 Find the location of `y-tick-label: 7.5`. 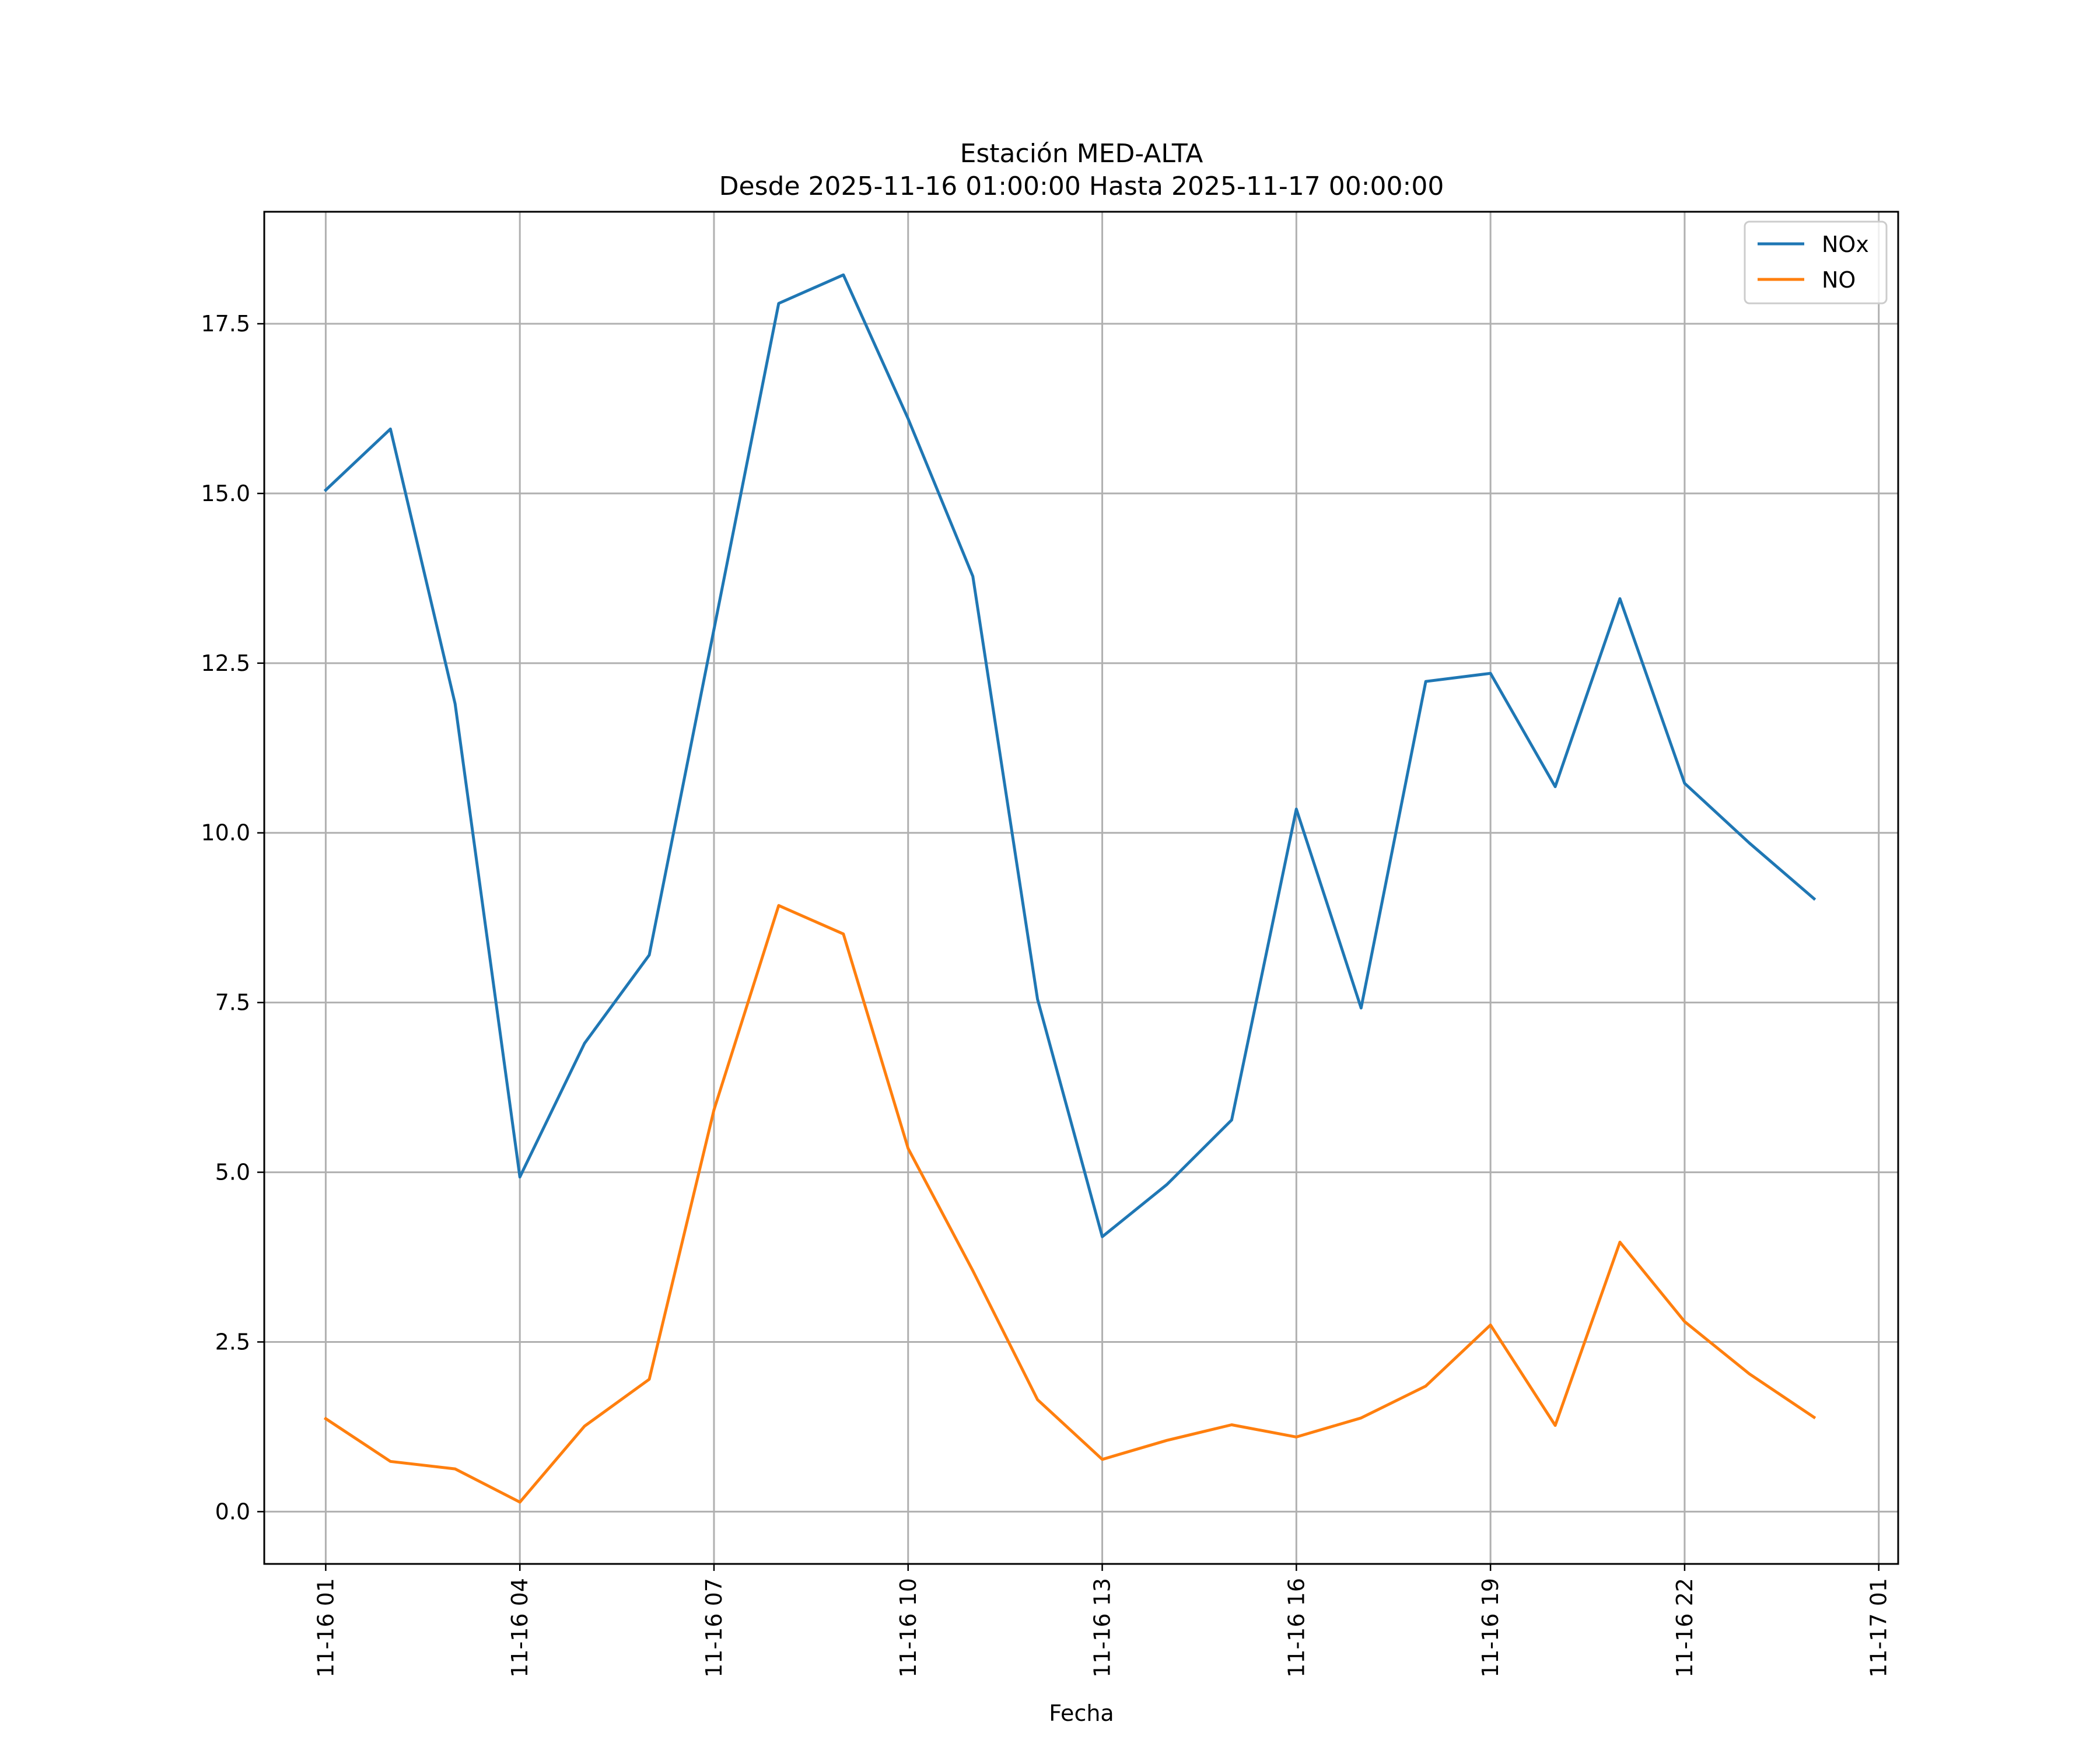

y-tick-label: 7.5 is located at coordinates (232, 1003).